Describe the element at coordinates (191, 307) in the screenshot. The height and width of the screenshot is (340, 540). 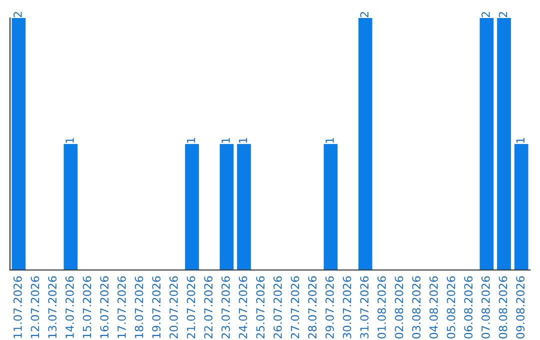
I see `x-tick-label: 21.07.2026` at that location.